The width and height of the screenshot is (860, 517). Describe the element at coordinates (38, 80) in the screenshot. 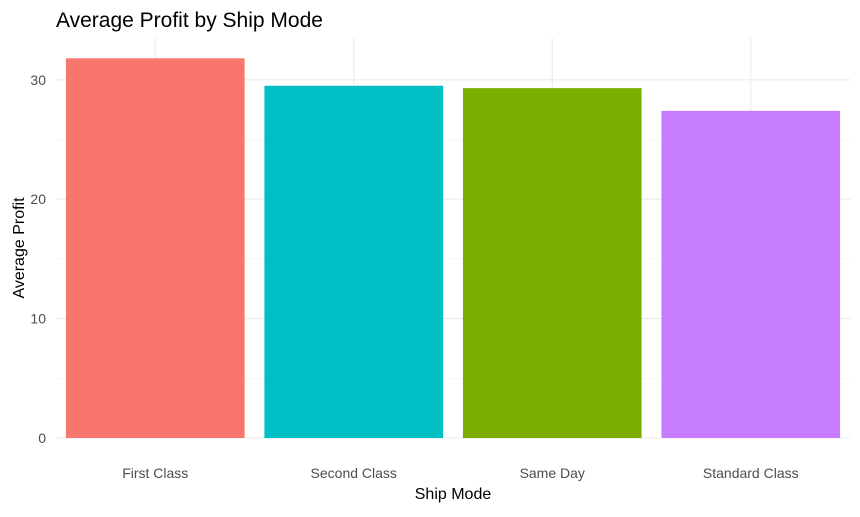

I see `y-tick-label: 30` at that location.